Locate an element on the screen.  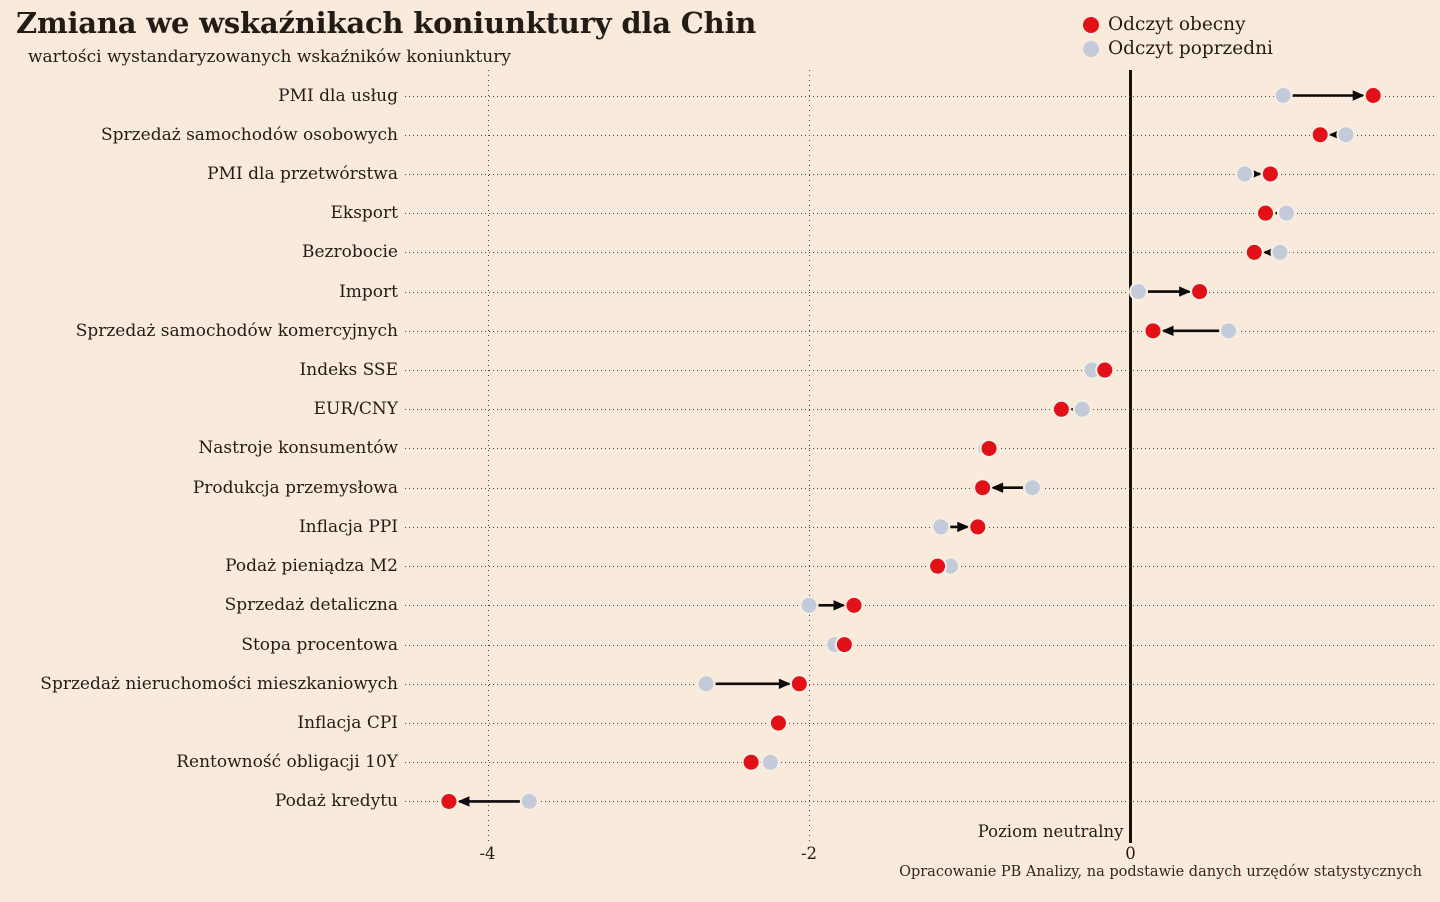
category-label: Bezrobocie is located at coordinates (349, 252).